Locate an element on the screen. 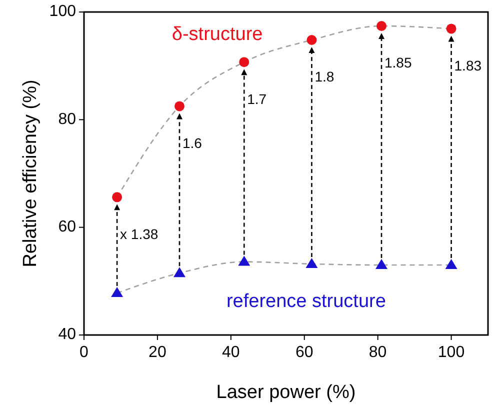  annotation: 1.85 is located at coordinates (398, 62).